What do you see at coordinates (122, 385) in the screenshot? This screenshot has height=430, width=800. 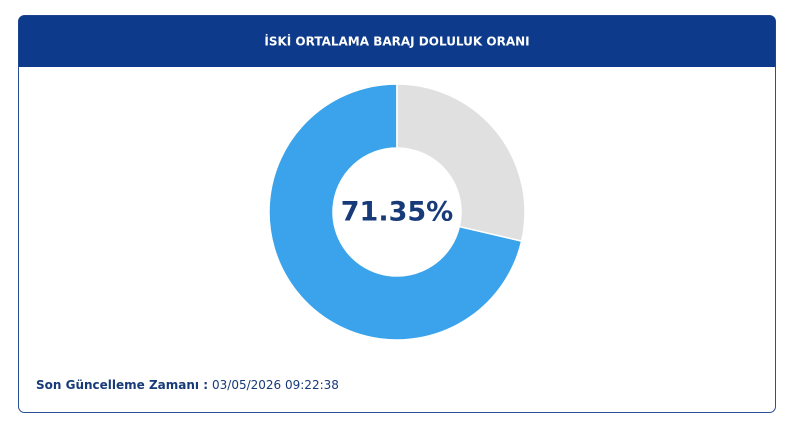 I see `footer-label: Son Güncelleme Zamanı :` at bounding box center [122, 385].